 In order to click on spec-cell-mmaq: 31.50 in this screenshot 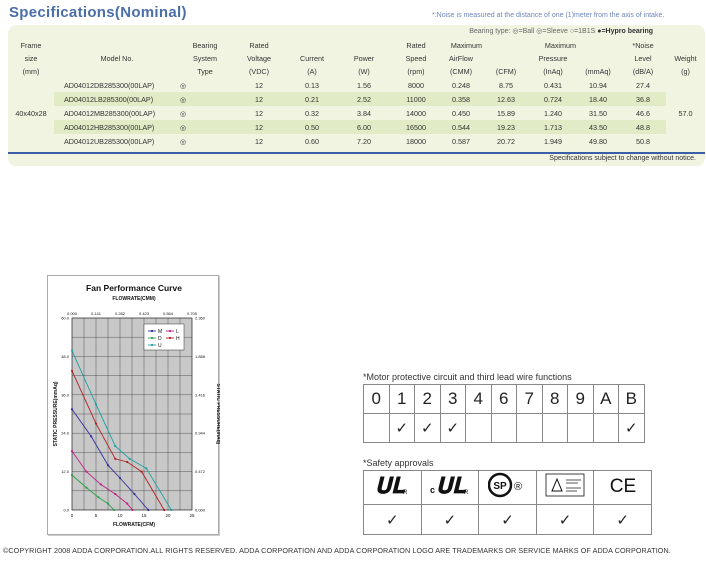, I will do `click(598, 113)`.